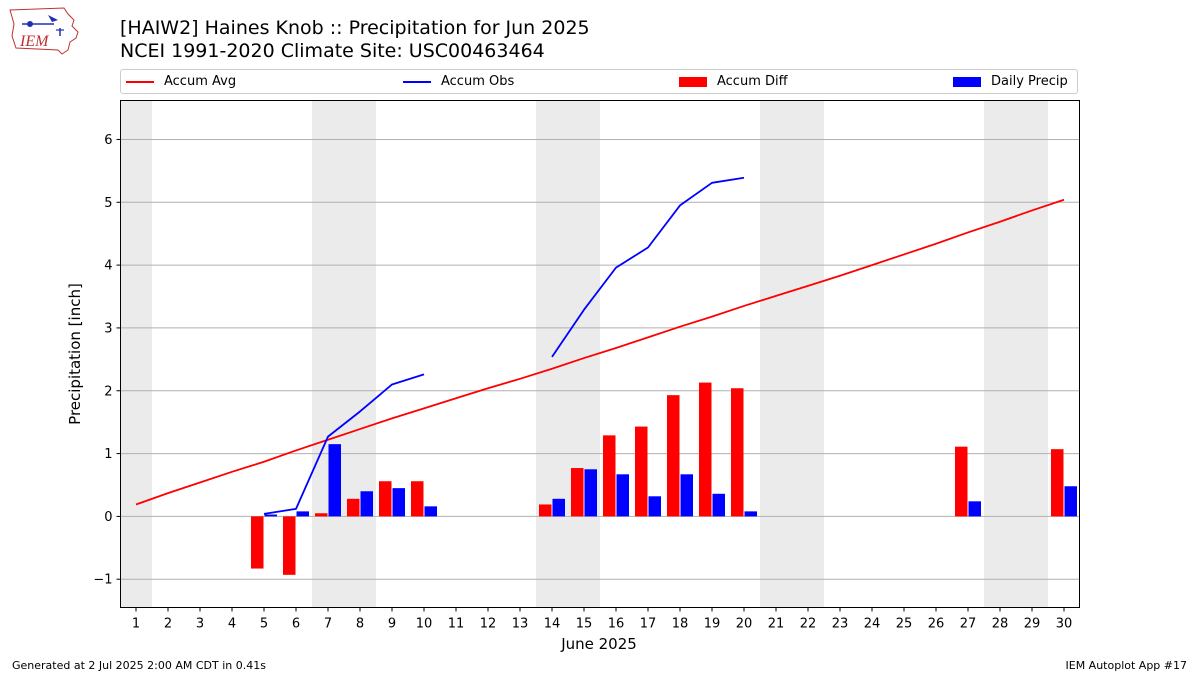  What do you see at coordinates (140, 81) in the screenshot?
I see `legend-swatch-accum-avg` at bounding box center [140, 81].